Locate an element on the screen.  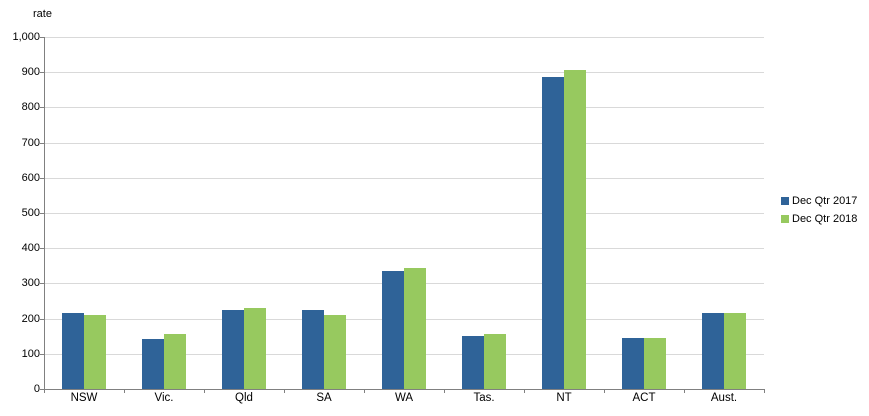
bar-wa-dec-qtr-2018 is located at coordinates (415, 328).